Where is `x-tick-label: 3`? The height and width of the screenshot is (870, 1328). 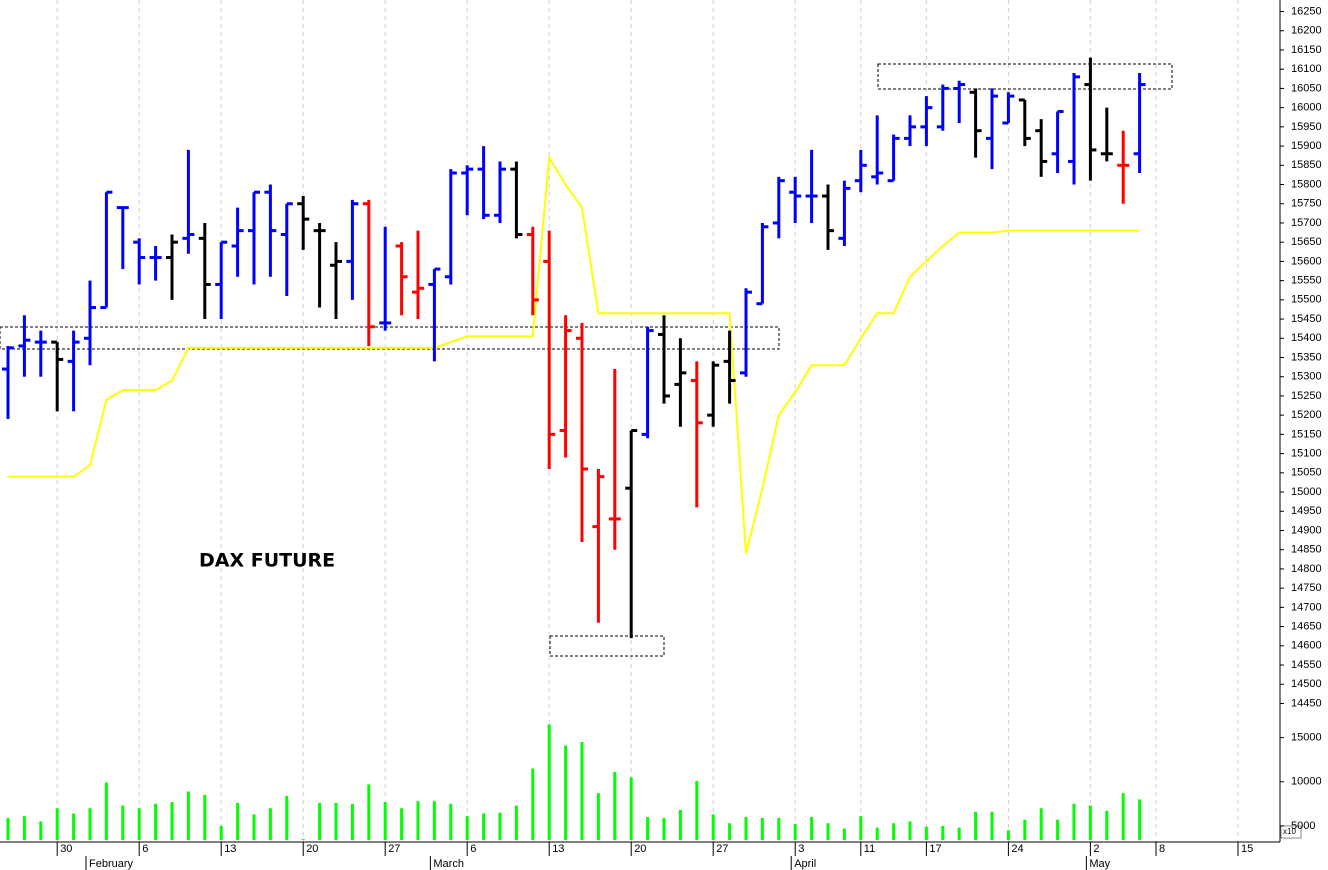 x-tick-label: 3 is located at coordinates (801, 849).